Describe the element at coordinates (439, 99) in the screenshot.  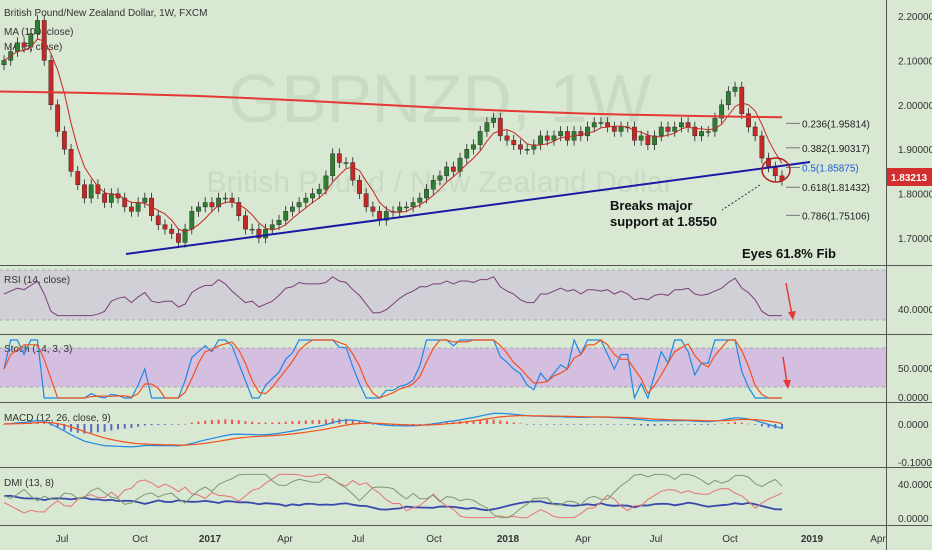
I see `watermark-symbol: GBPNZD, 1W` at that location.